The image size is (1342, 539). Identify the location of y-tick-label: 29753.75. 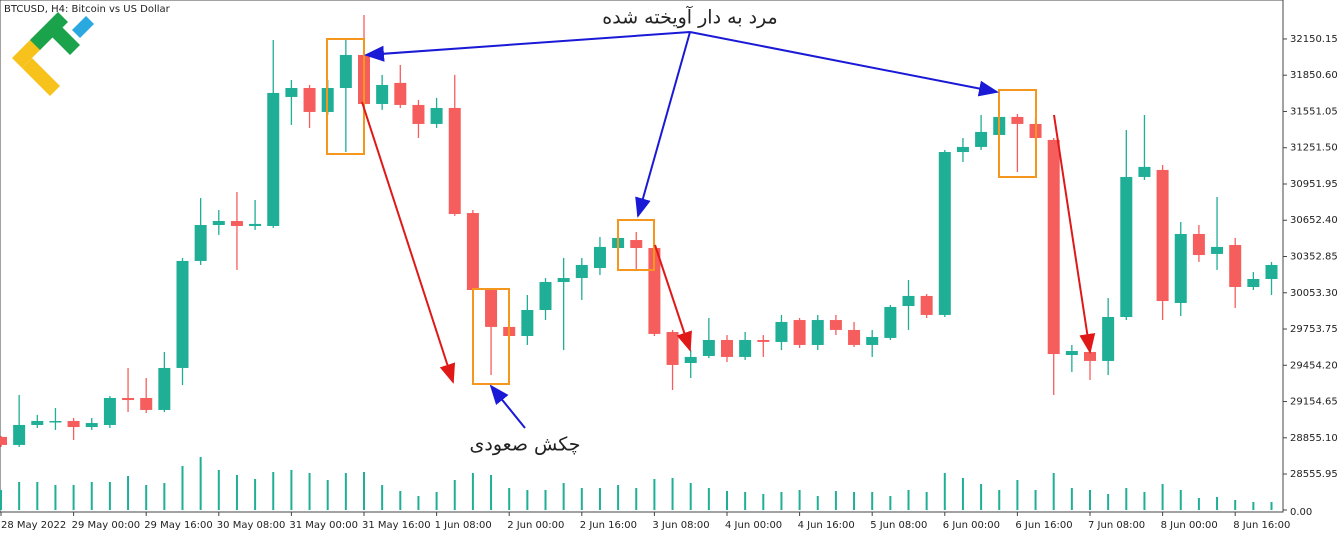
(1314, 329).